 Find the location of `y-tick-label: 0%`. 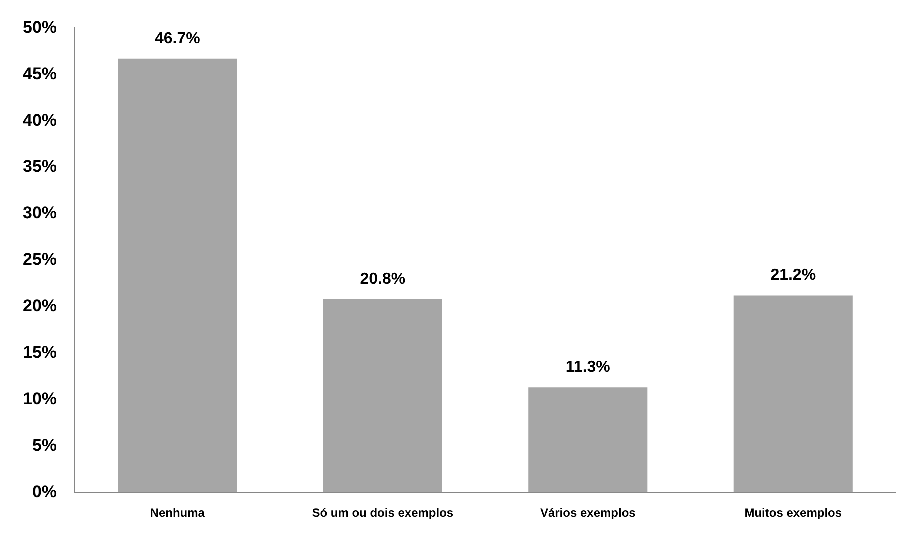

y-tick-label: 0% is located at coordinates (45, 492).